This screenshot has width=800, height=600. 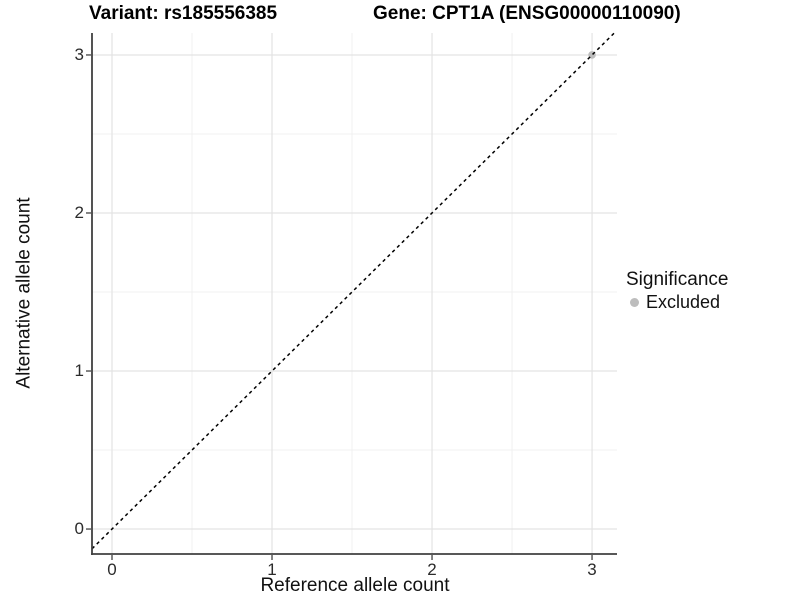 I want to click on legend-item-excluded: Excluded, so click(x=677, y=302).